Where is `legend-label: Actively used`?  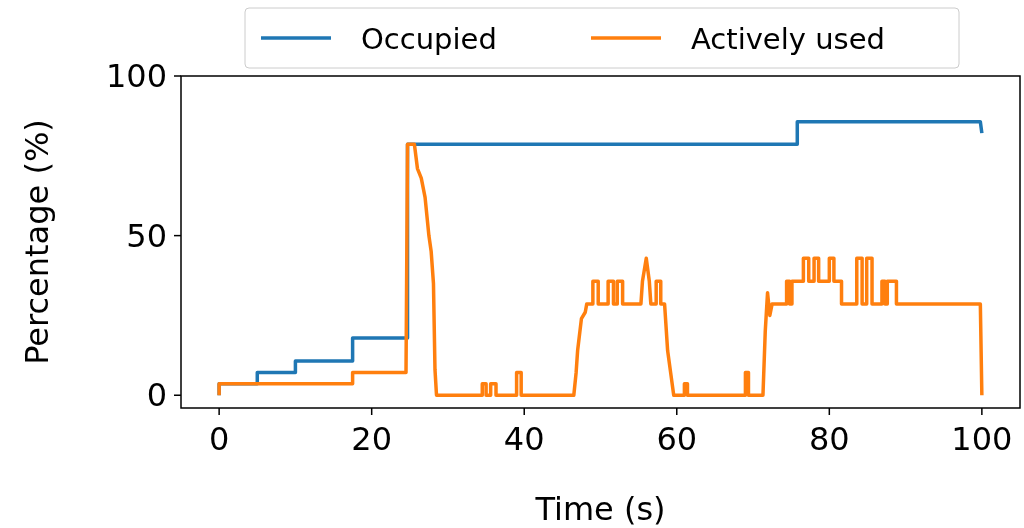 legend-label: Actively used is located at coordinates (788, 39).